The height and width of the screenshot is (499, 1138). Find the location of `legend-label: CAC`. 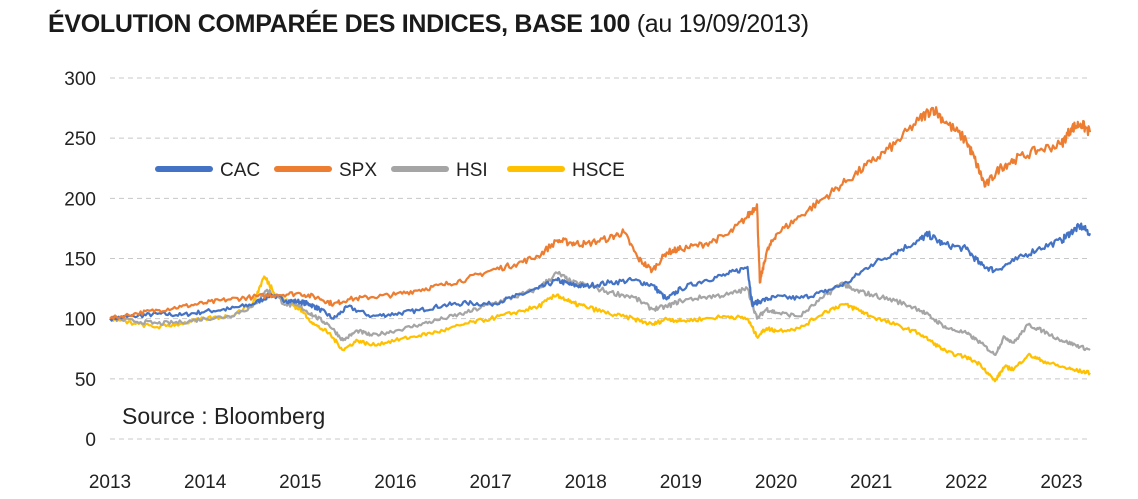

legend-label: CAC is located at coordinates (240, 170).